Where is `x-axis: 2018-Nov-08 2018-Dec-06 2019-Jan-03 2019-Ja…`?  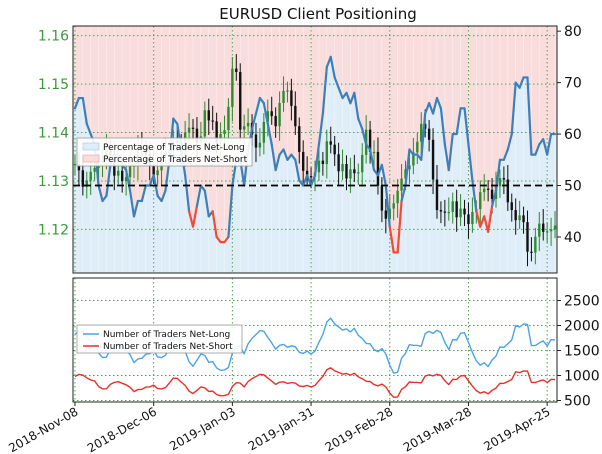
x-axis: 2018-Nov-08 2018-Dec-06 2019-Jan-03 2019-Ja… is located at coordinates (279, 428).